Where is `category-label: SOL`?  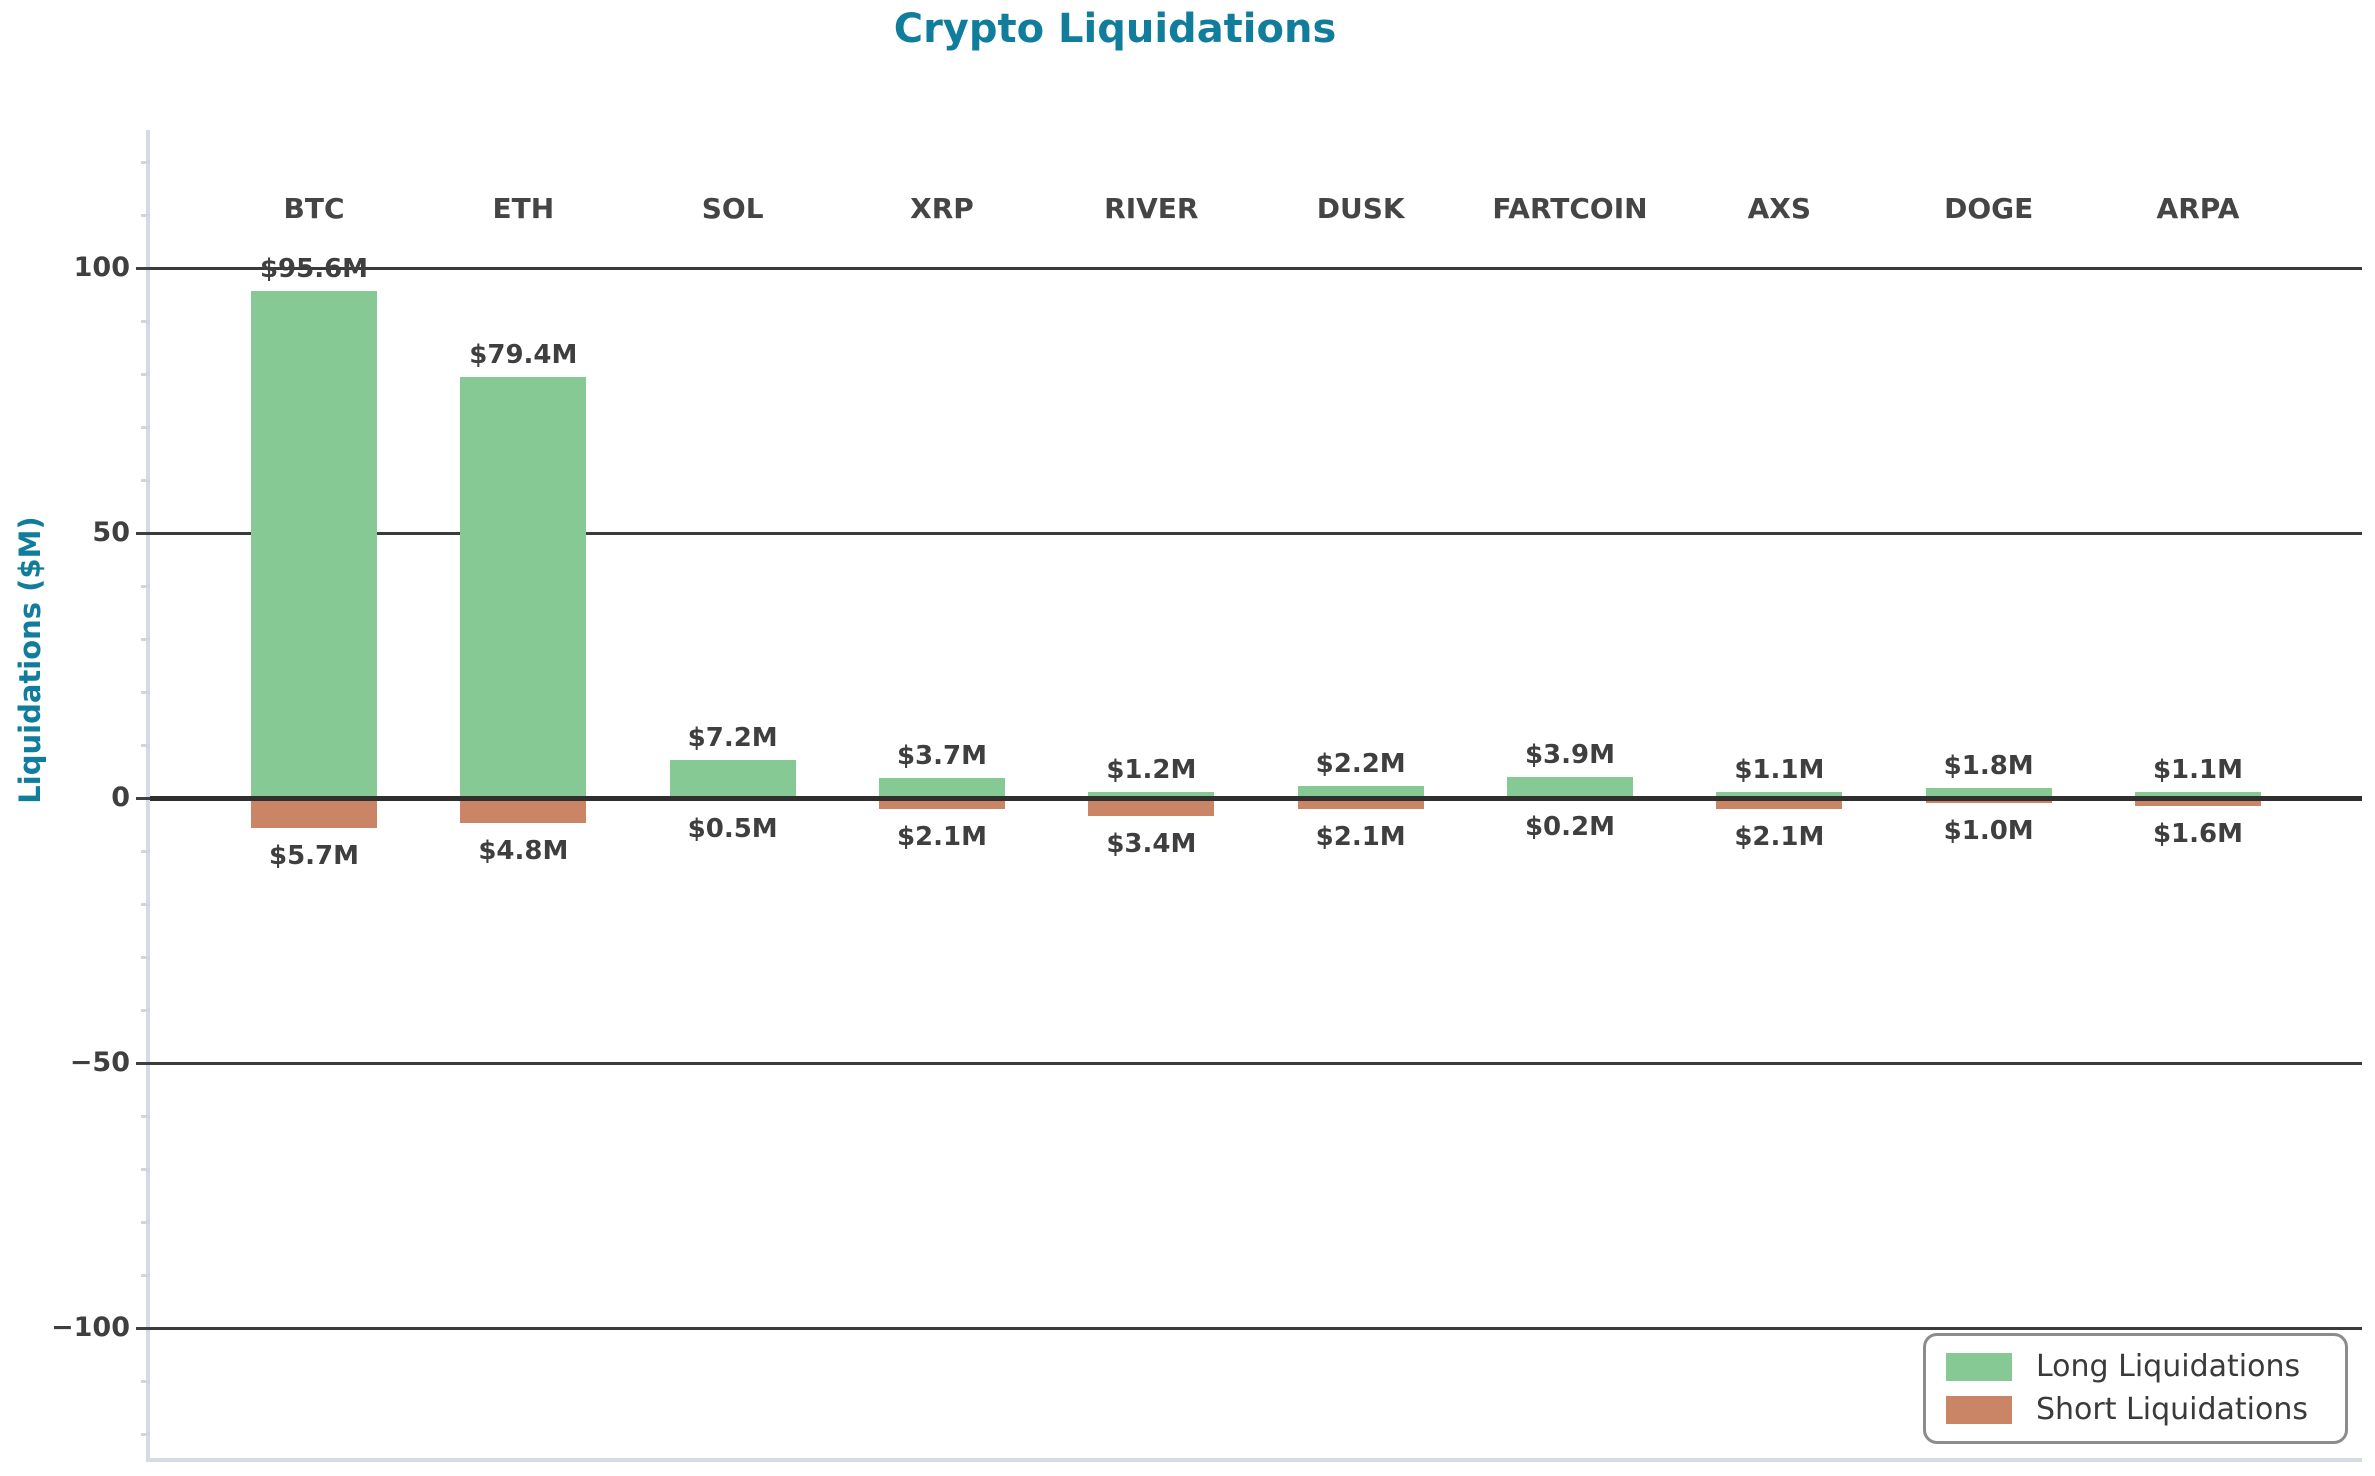 category-label: SOL is located at coordinates (732, 208).